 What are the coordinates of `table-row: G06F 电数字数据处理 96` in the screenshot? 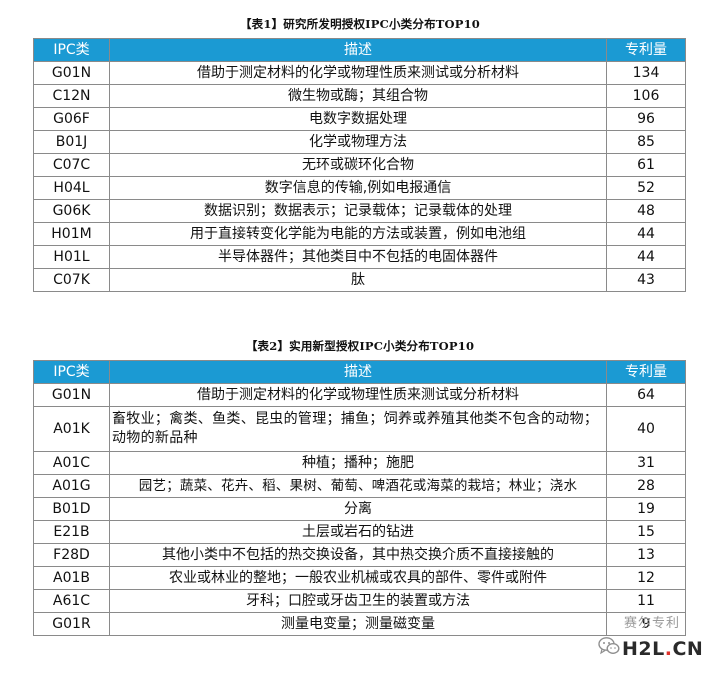 It's located at (359, 119).